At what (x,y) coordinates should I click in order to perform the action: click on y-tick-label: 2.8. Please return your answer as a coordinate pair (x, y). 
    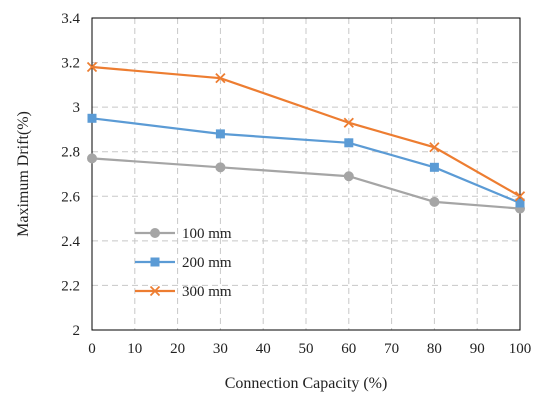
    Looking at the image, I should click on (70, 153).